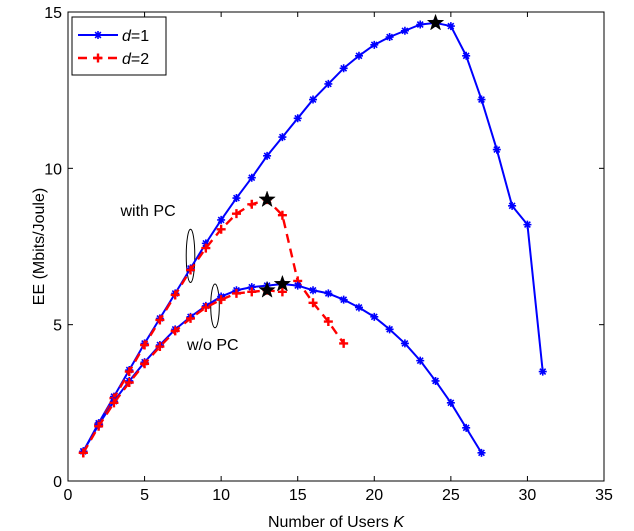  What do you see at coordinates (68, 495) in the screenshot?
I see `x-tick-label: 0` at bounding box center [68, 495].